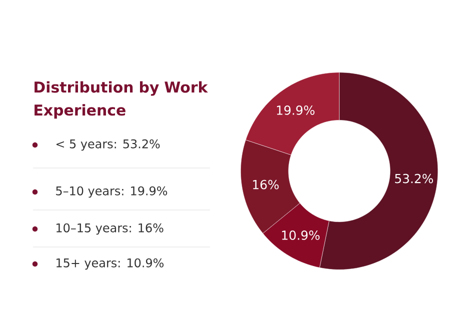  I want to click on data-label: 19.9%, so click(295, 110).